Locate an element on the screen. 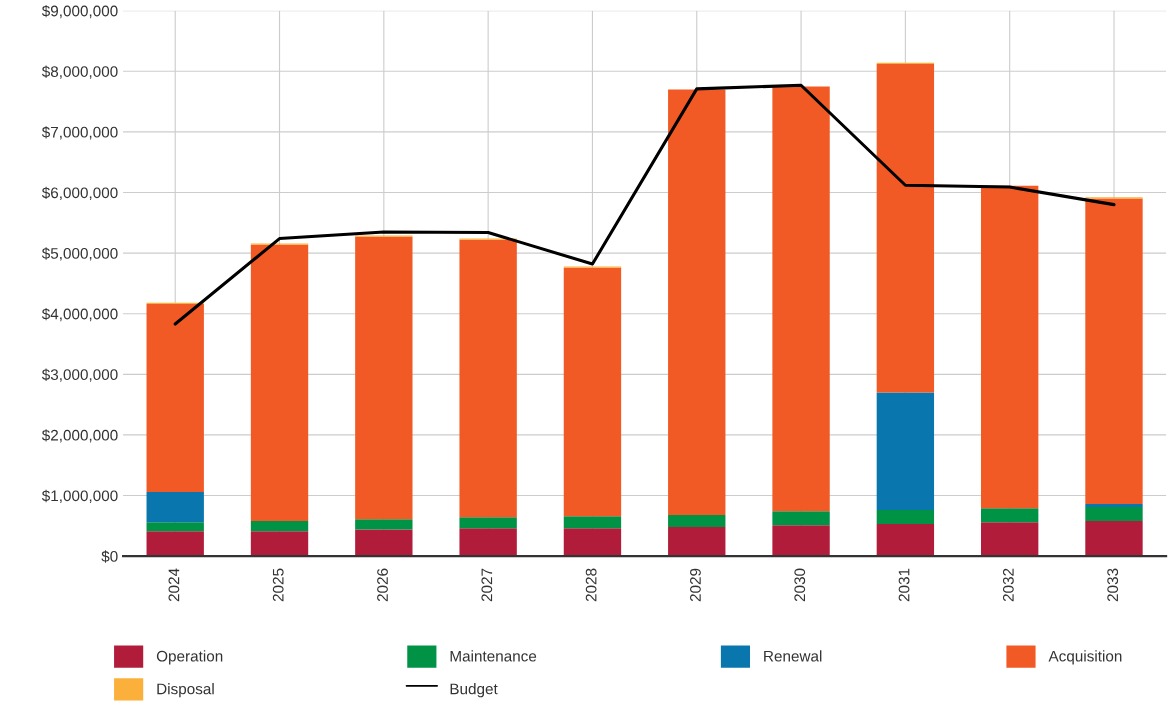 The width and height of the screenshot is (1172, 713). x-tick-label: 2025 is located at coordinates (278, 585).